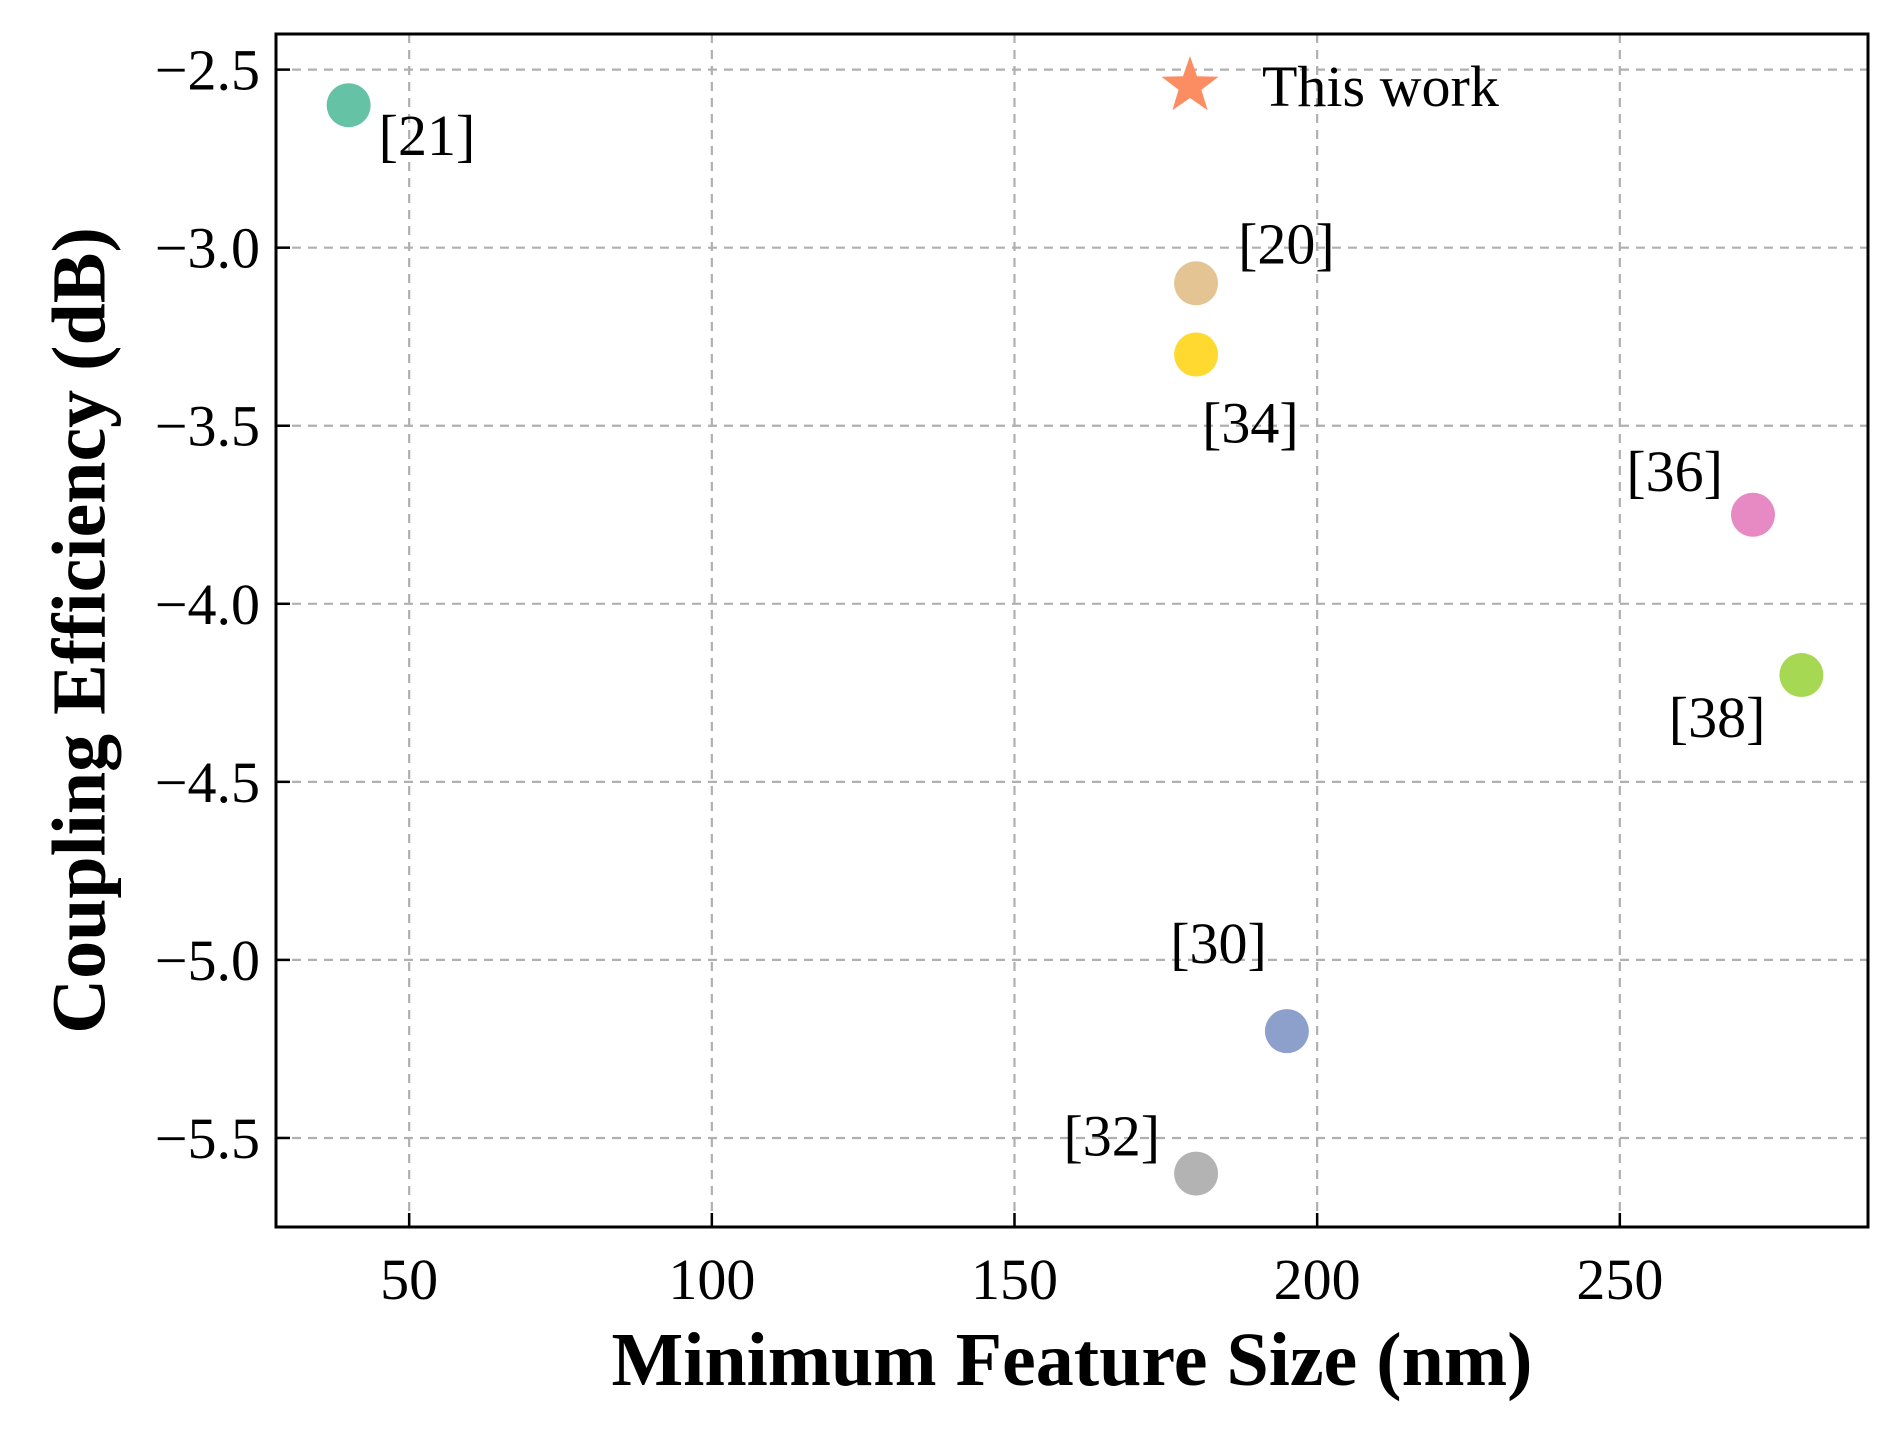  Describe the element at coordinates (1317, 1279) in the screenshot. I see `x-tick-label: 200` at that location.